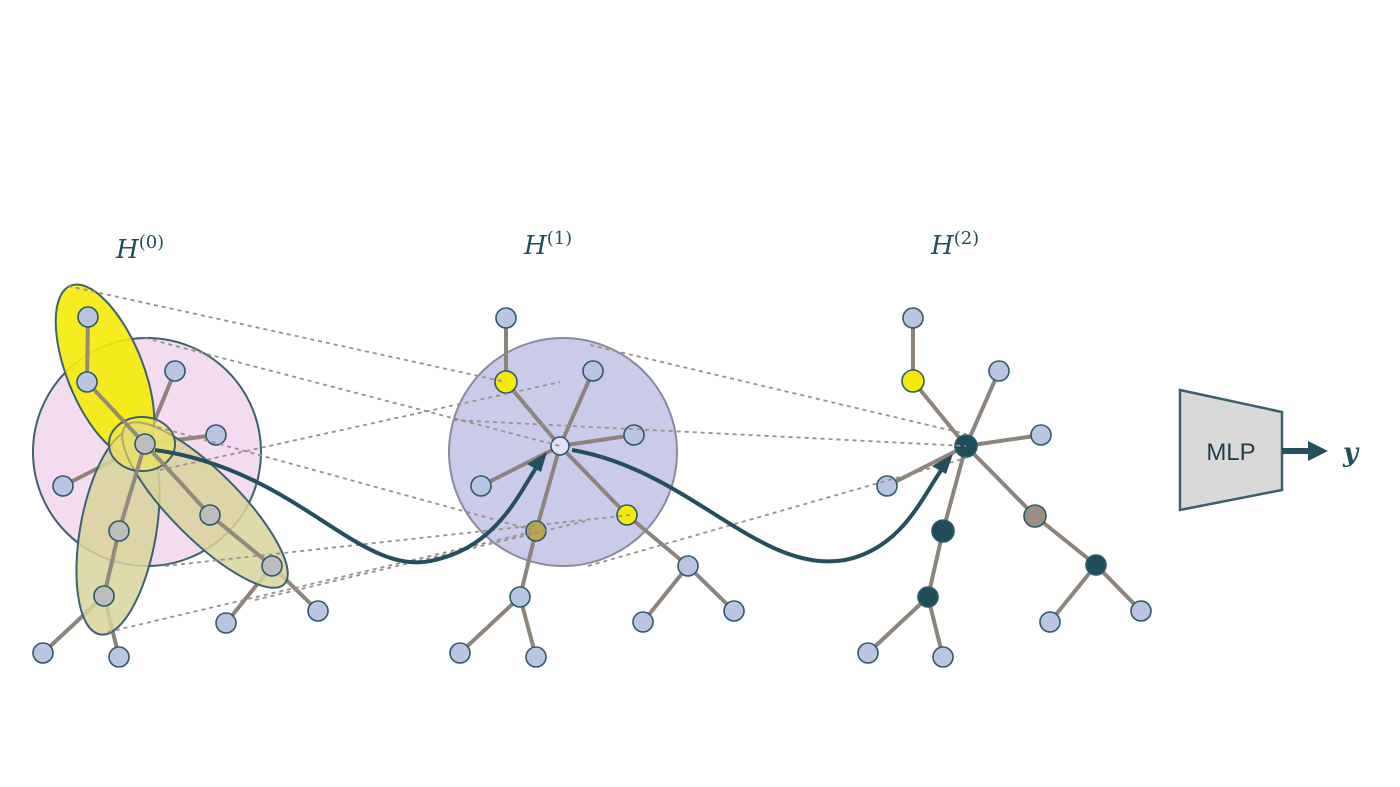 This screenshot has width=1400, height=787. I want to click on layer-label-h2: H(2), so click(954, 244).